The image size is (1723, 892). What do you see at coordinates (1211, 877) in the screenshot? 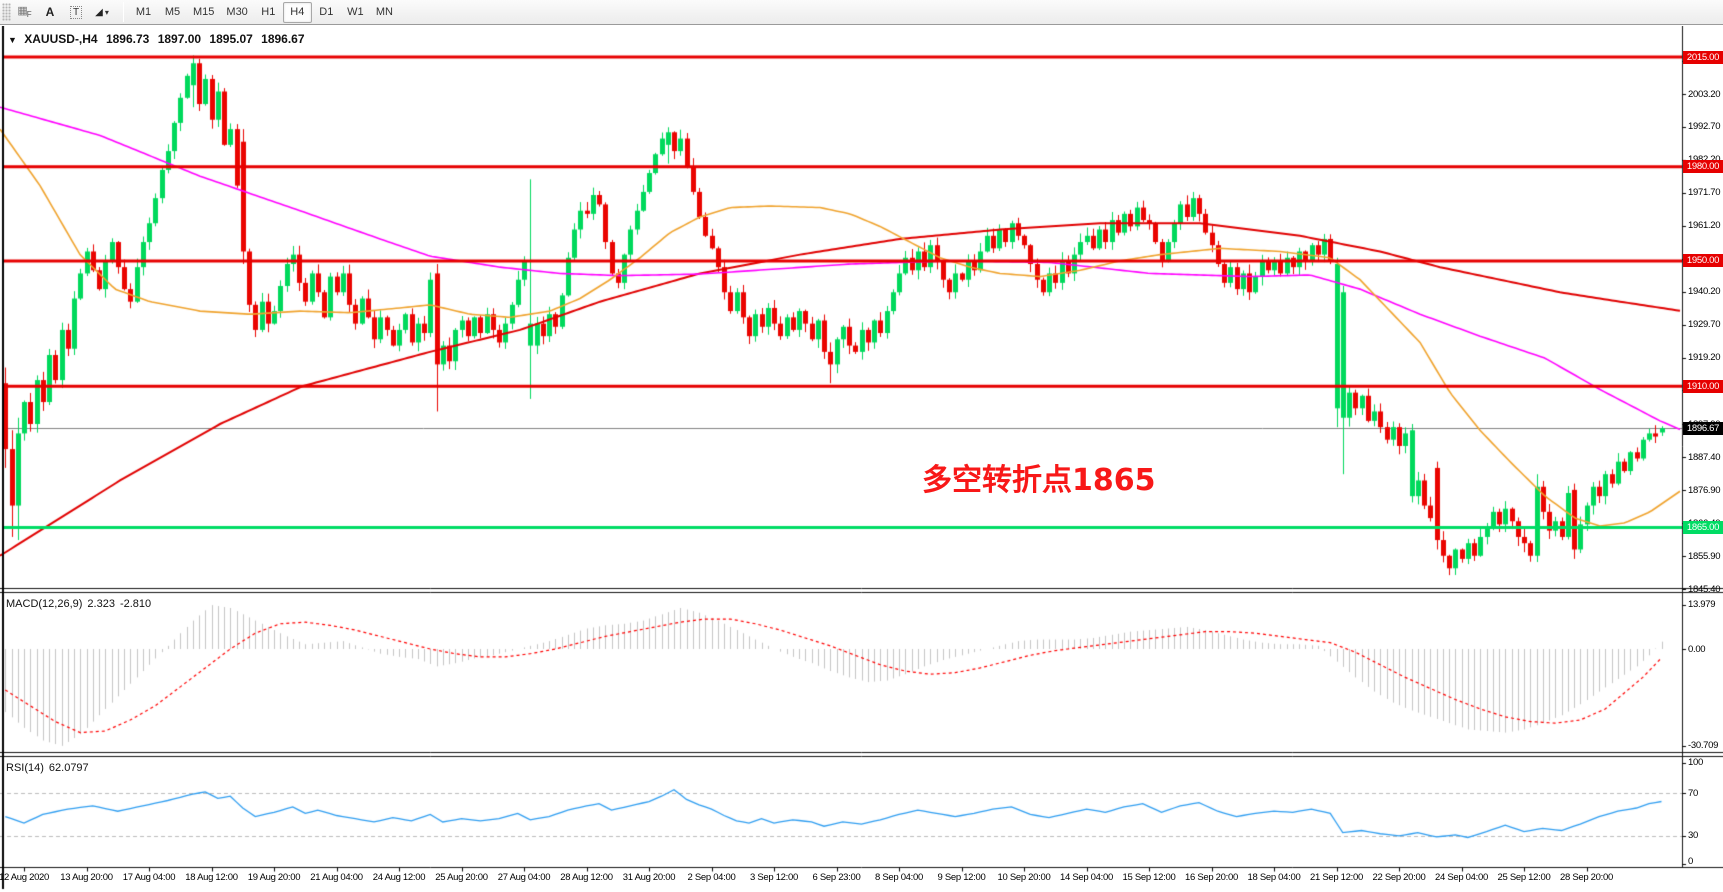
I see `date-axis-label: 16 Sep 20:00` at bounding box center [1211, 877].